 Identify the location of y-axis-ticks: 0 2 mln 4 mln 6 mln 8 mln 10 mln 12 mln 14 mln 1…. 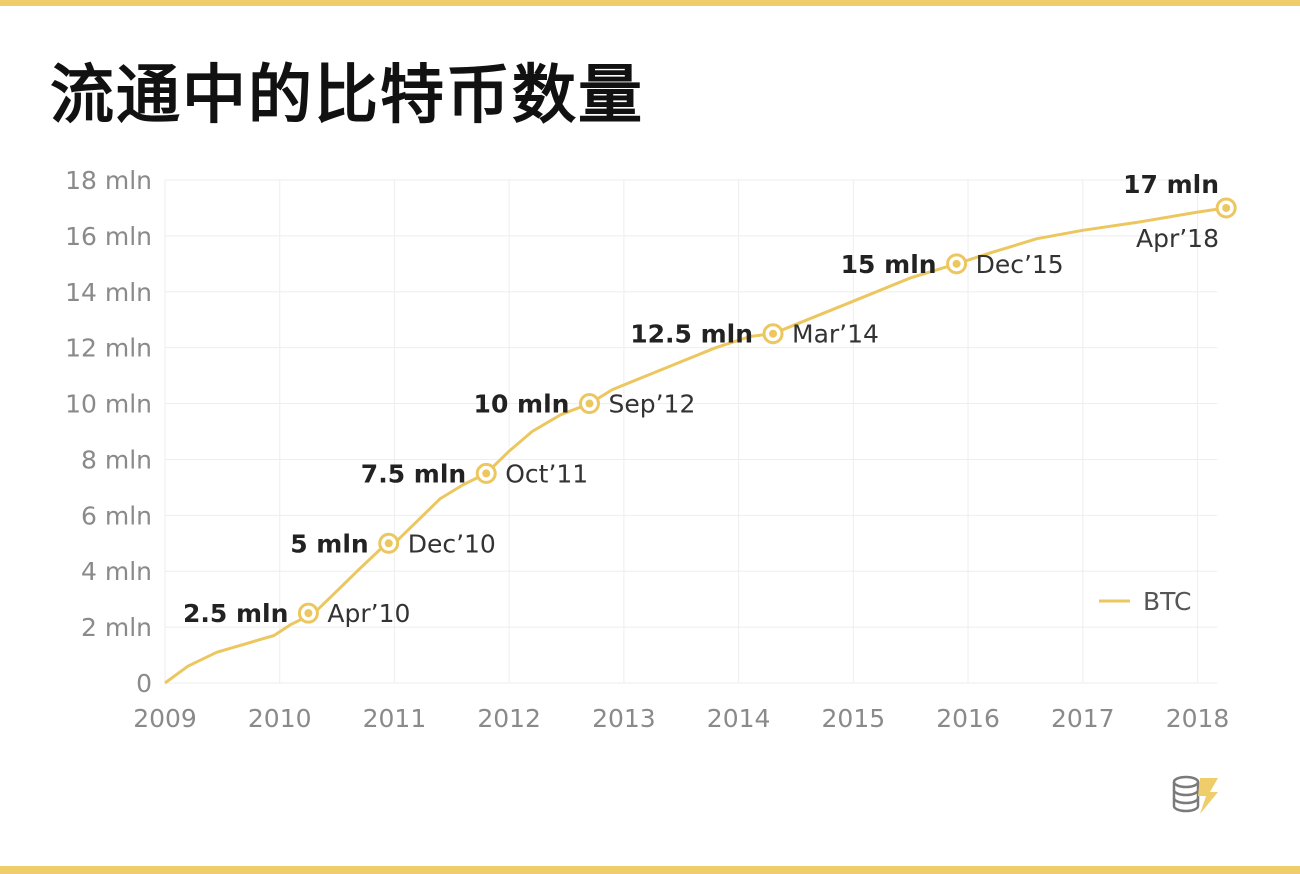
(108, 432).